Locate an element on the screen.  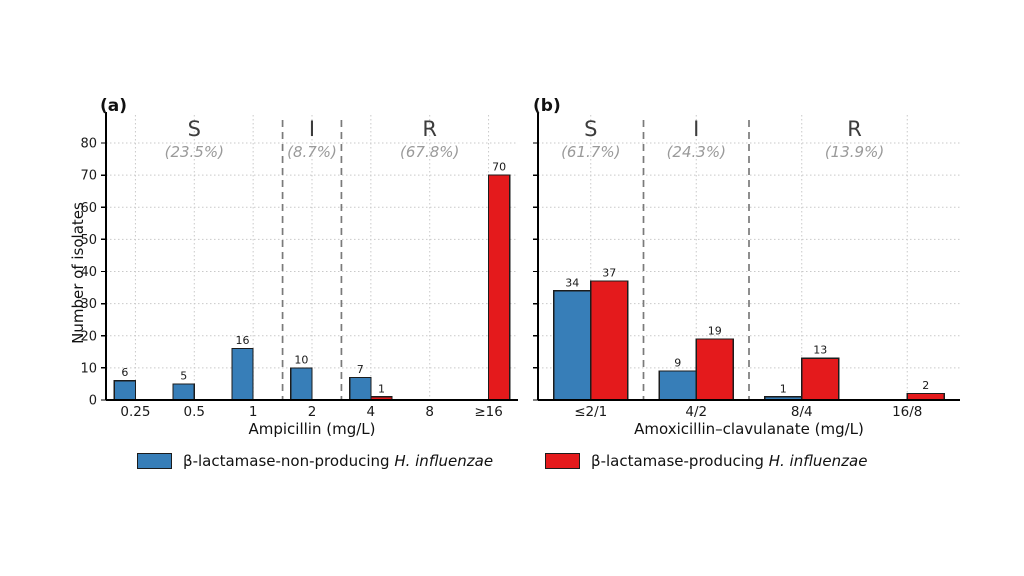
legend-label-non-producing: β-lactamase-non-producing H. influenzae is located at coordinates (338, 461).